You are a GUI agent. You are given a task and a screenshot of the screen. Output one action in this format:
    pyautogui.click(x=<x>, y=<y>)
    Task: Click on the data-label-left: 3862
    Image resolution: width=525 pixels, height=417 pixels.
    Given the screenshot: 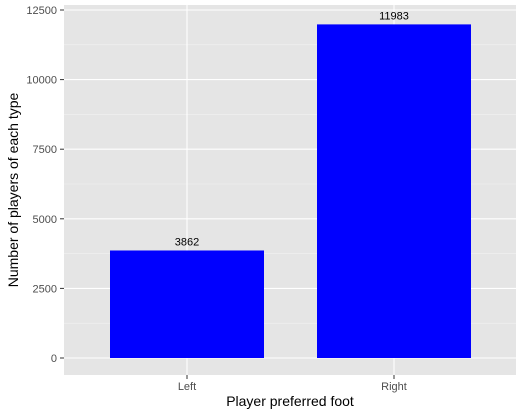 What is the action you would take?
    pyautogui.click(x=187, y=242)
    